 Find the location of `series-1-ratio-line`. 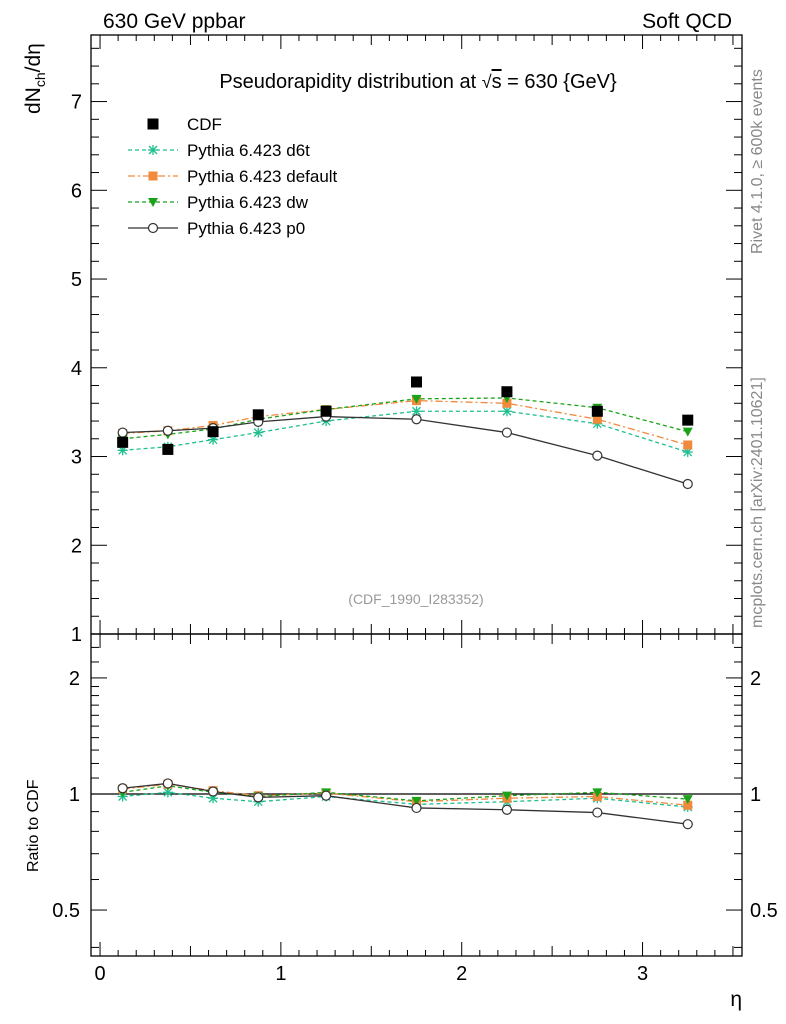

series-1-ratio-line is located at coordinates (405, 794).